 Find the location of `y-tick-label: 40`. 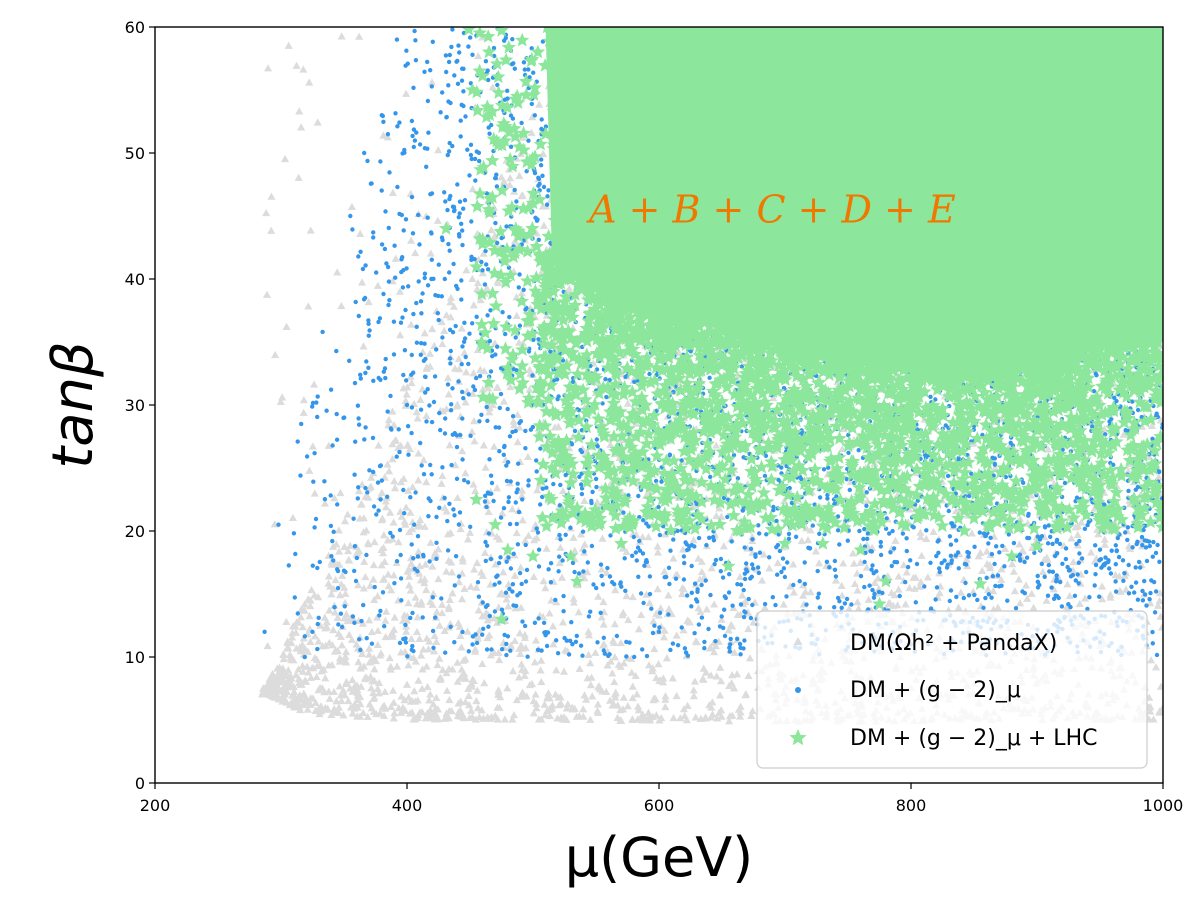

y-tick-label: 40 is located at coordinates (135, 279).